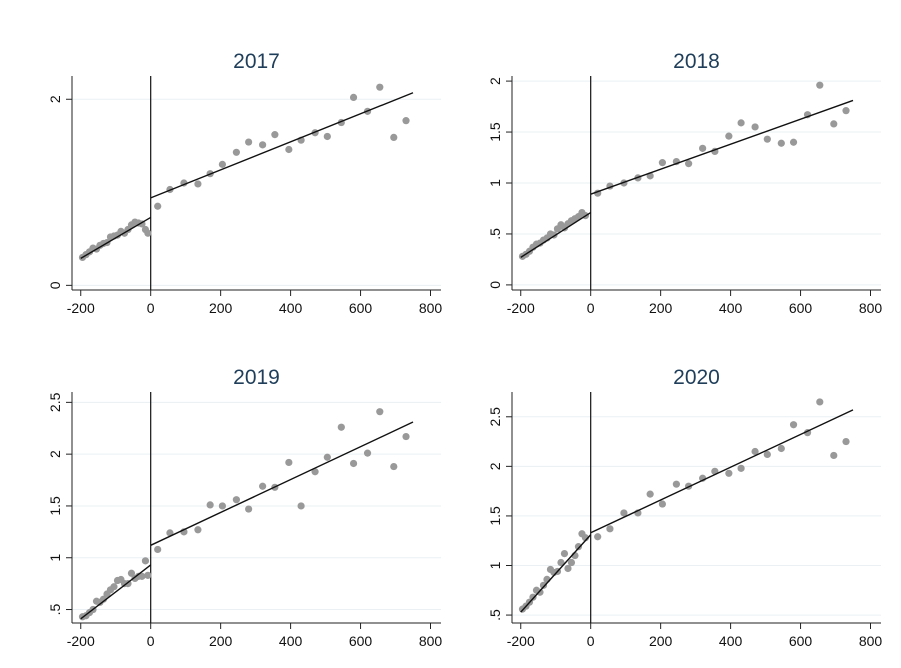  I want to click on panel-title: 2020, so click(696, 377).